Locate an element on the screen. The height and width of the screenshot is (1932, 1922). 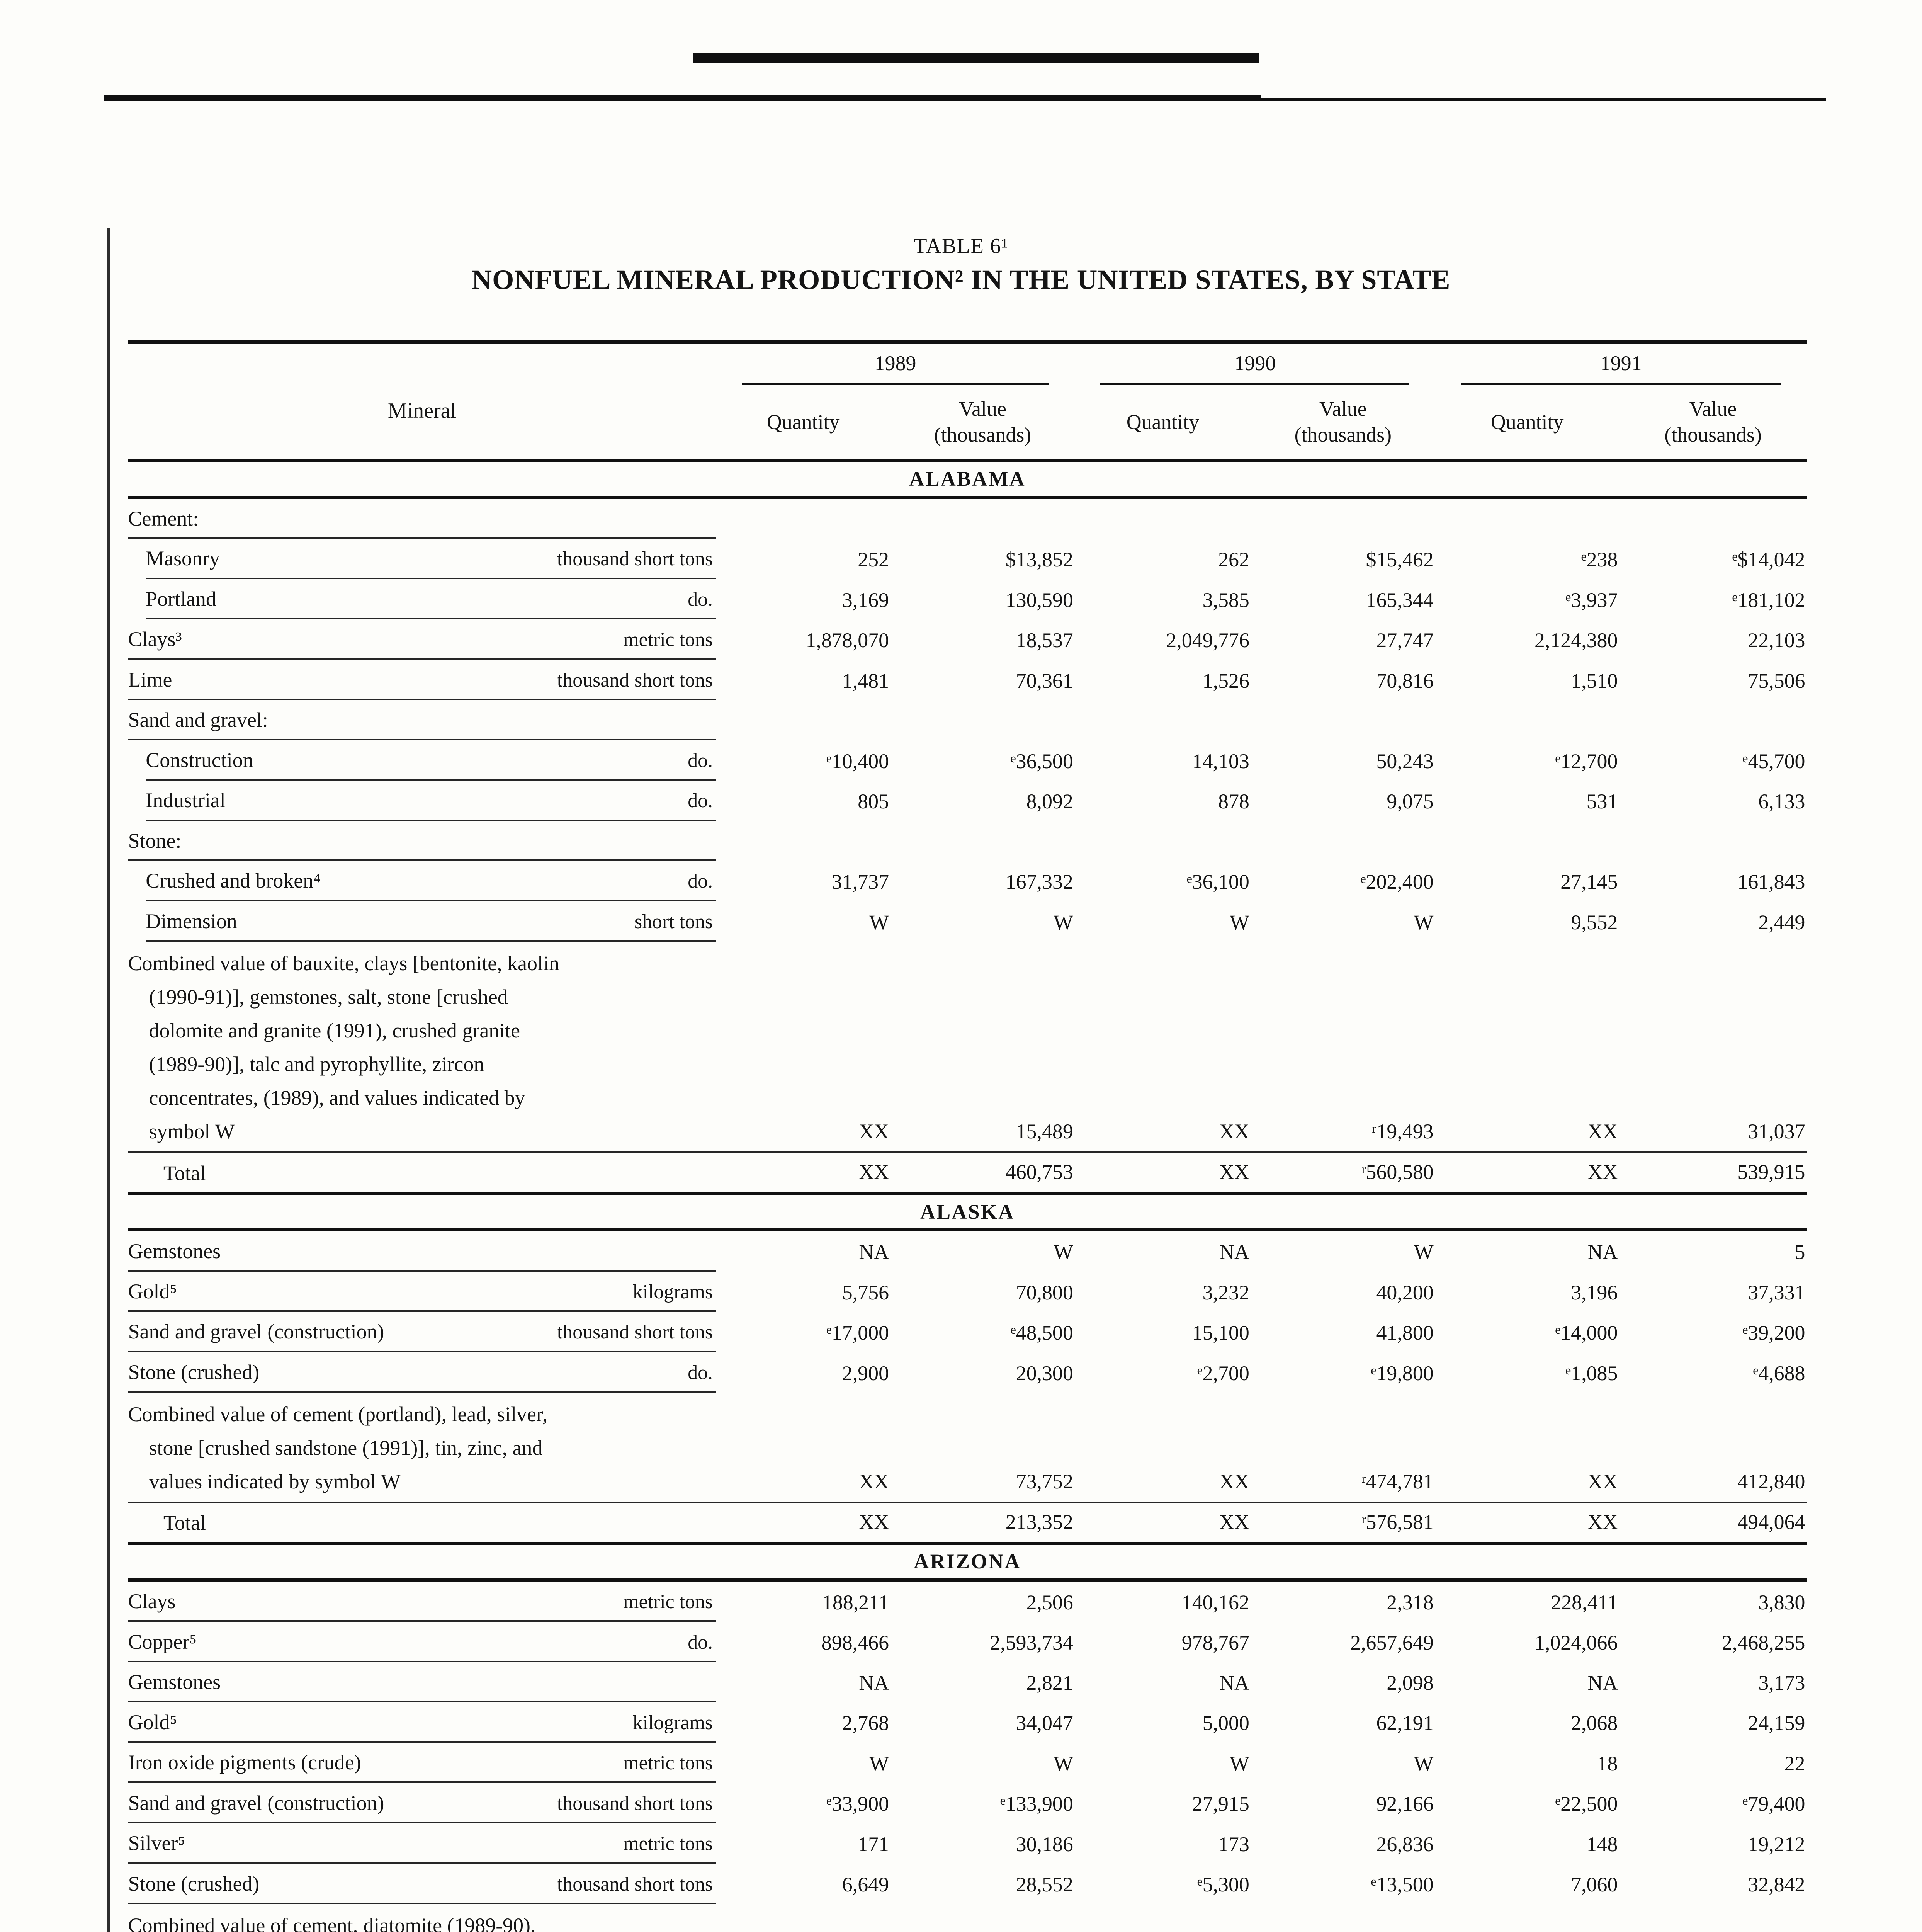
mineral-label: Copper⁵ is located at coordinates (162, 1642).